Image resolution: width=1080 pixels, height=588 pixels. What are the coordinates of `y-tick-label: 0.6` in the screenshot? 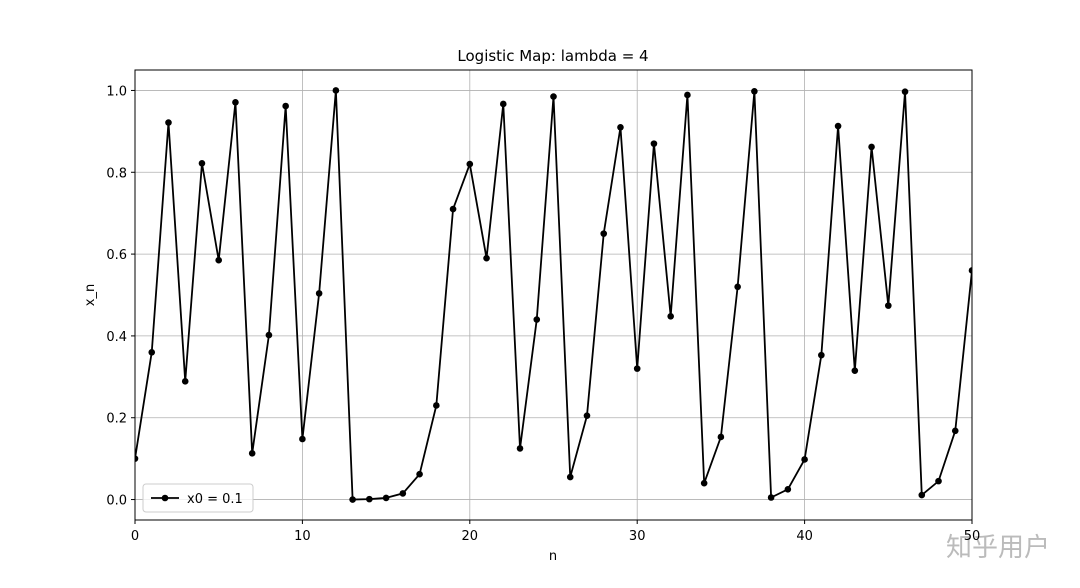 It's located at (116, 255).